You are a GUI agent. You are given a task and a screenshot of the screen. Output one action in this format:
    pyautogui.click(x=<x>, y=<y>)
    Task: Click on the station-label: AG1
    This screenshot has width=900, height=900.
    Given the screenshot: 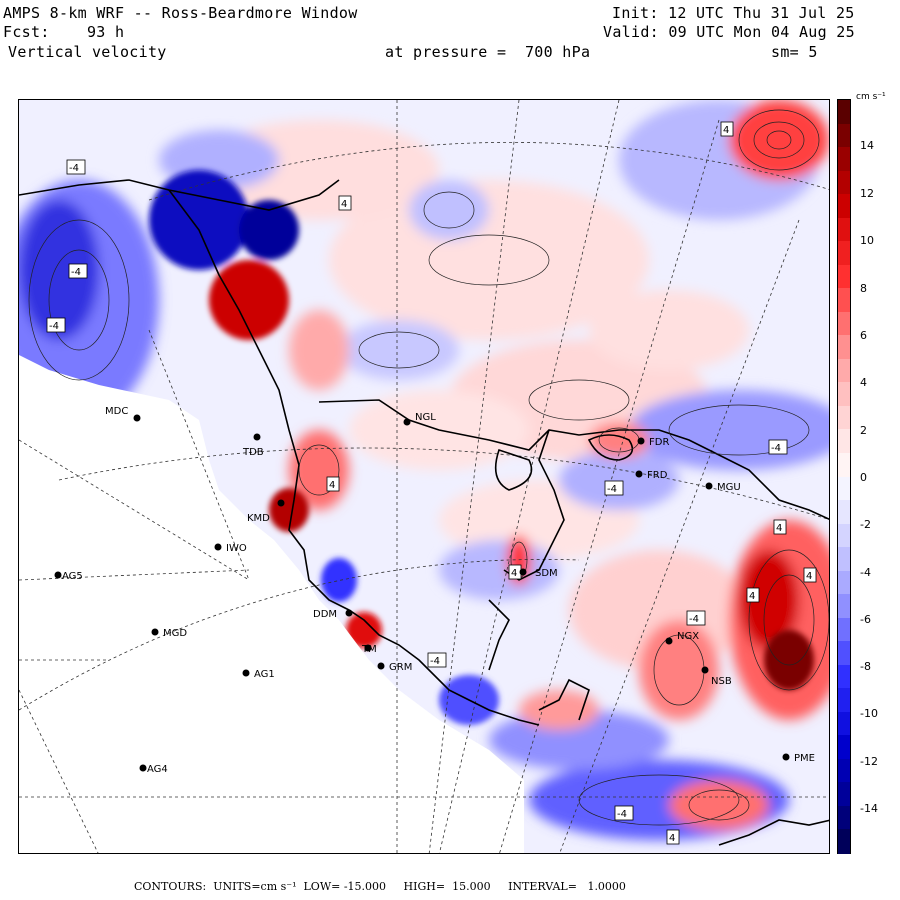 What is the action you would take?
    pyautogui.click(x=264, y=674)
    